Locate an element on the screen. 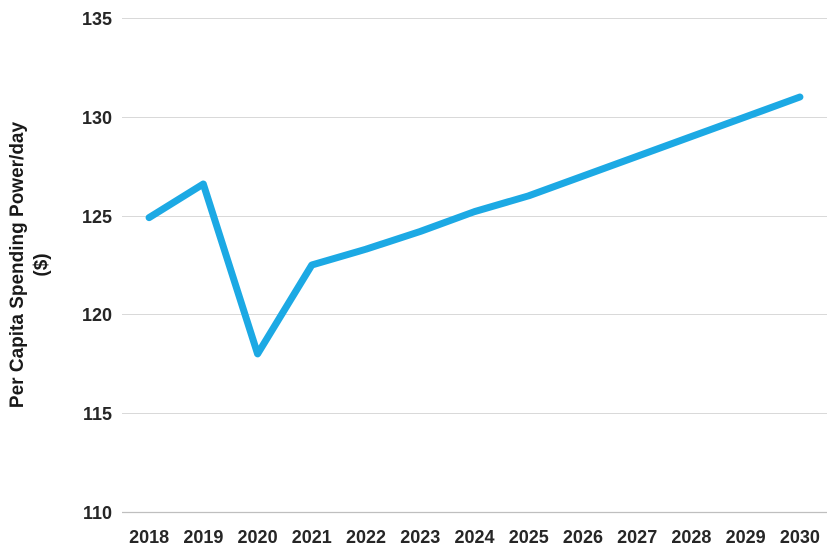 This screenshot has height=558, width=840. y-tick-label: 110 is located at coordinates (97, 513).